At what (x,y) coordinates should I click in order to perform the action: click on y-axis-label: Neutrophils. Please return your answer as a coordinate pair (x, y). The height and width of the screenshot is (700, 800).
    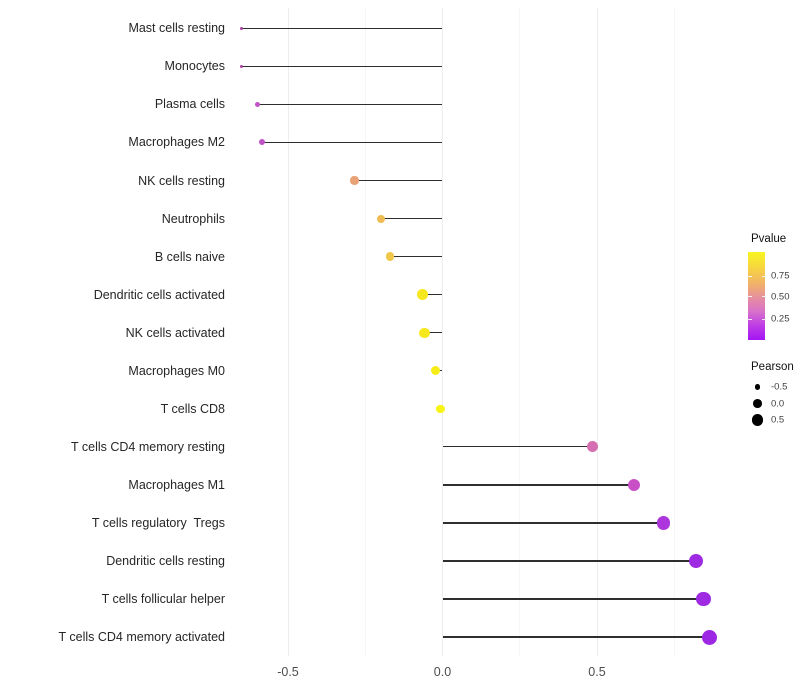
    Looking at the image, I should click on (193, 218).